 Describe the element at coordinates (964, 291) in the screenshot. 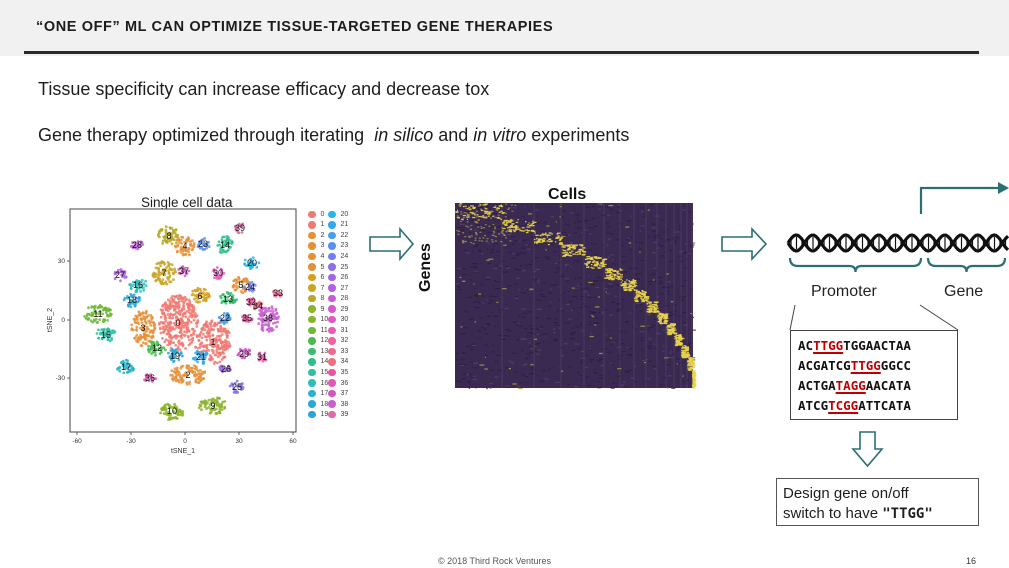

I see `gene-label: Gene` at that location.